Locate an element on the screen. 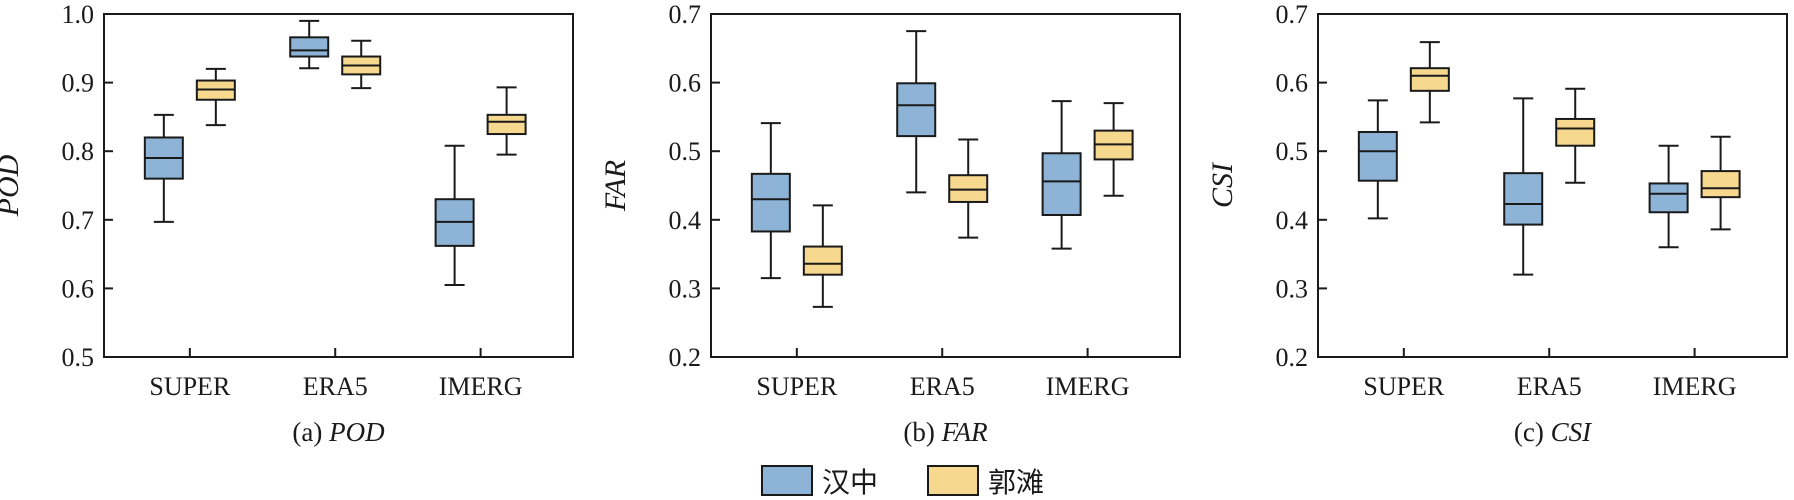 This screenshot has width=1794, height=500. panel-caption: (a) POD is located at coordinates (338, 432).